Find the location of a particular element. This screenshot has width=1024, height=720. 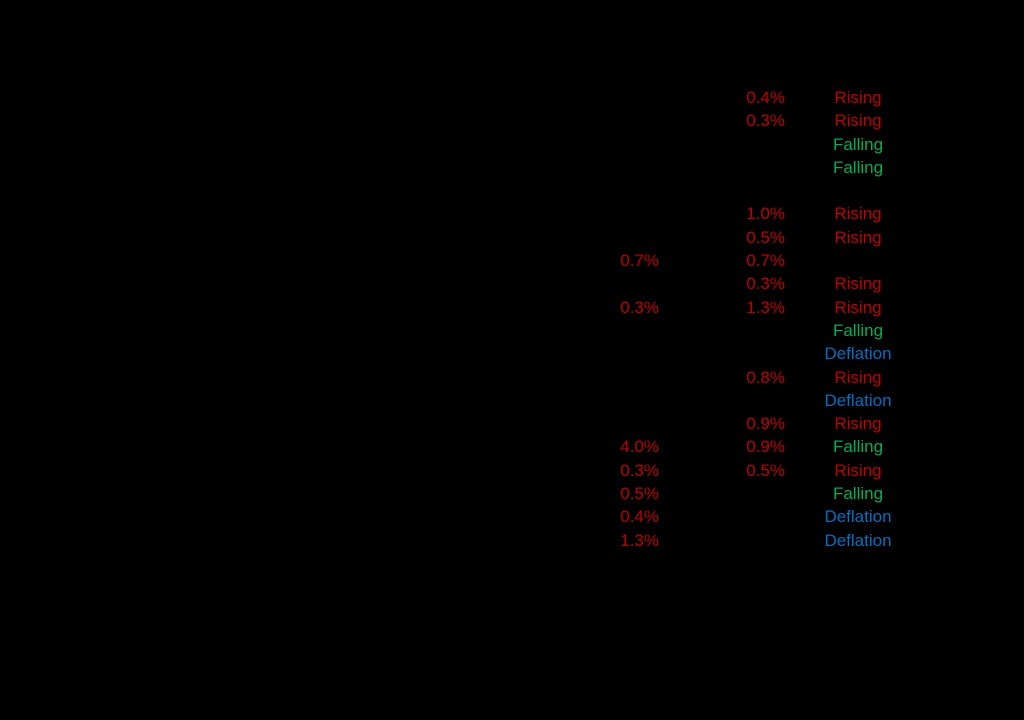

rate-cell-a: 0.5% is located at coordinates (639, 494).